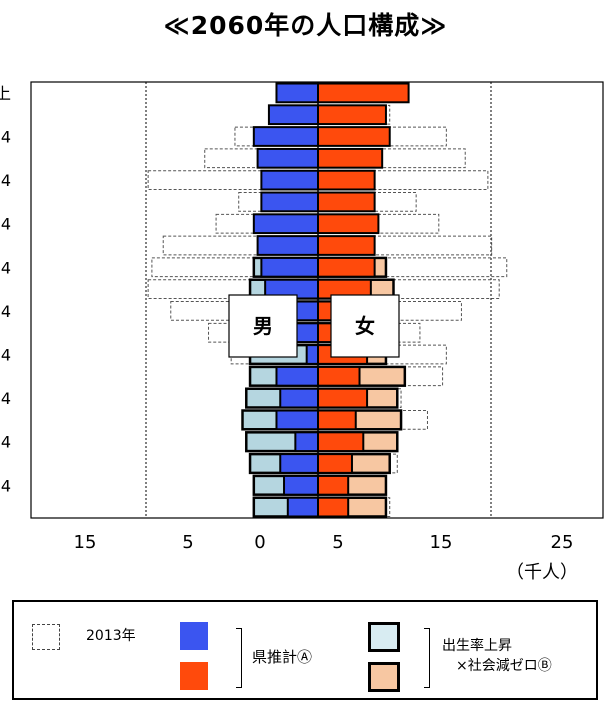 The width and height of the screenshot is (611, 704). Describe the element at coordinates (477, 646) in the screenshot. I see `legend-label-scenario-line1: 出生率上昇` at that location.